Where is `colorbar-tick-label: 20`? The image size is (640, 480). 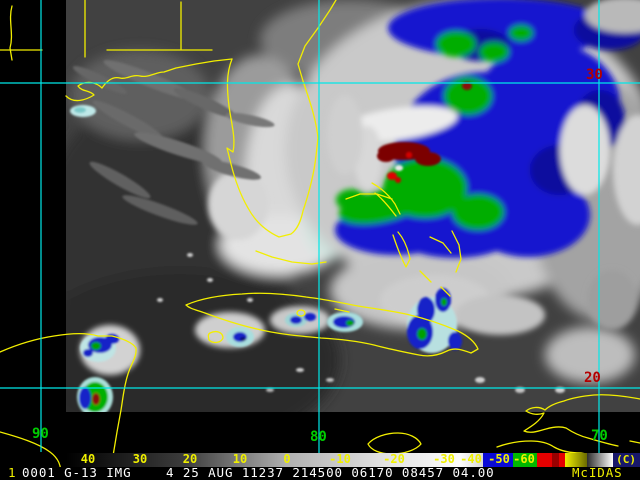
colorbar-tick-label: 20 is located at coordinates (190, 459).